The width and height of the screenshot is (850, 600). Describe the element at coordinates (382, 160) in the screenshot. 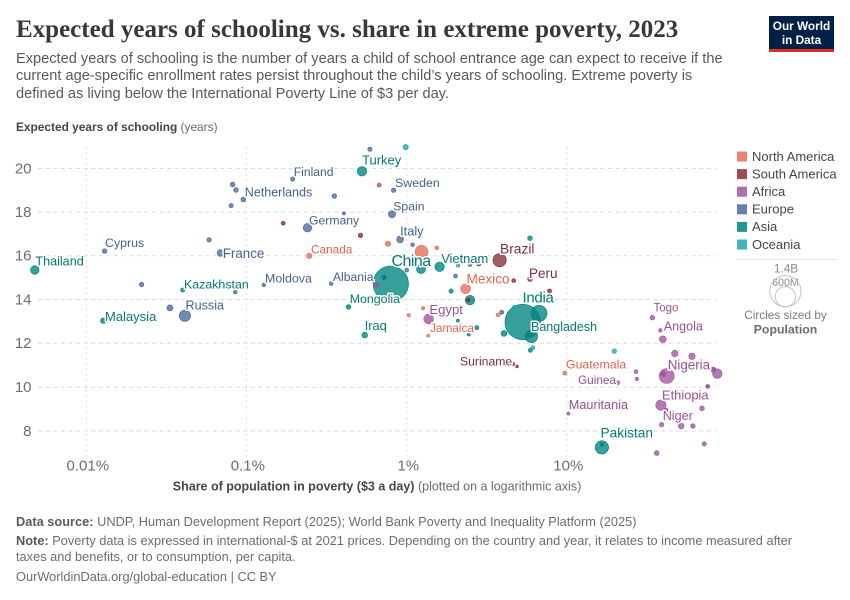

I see `svg-text: Turkey` at that location.